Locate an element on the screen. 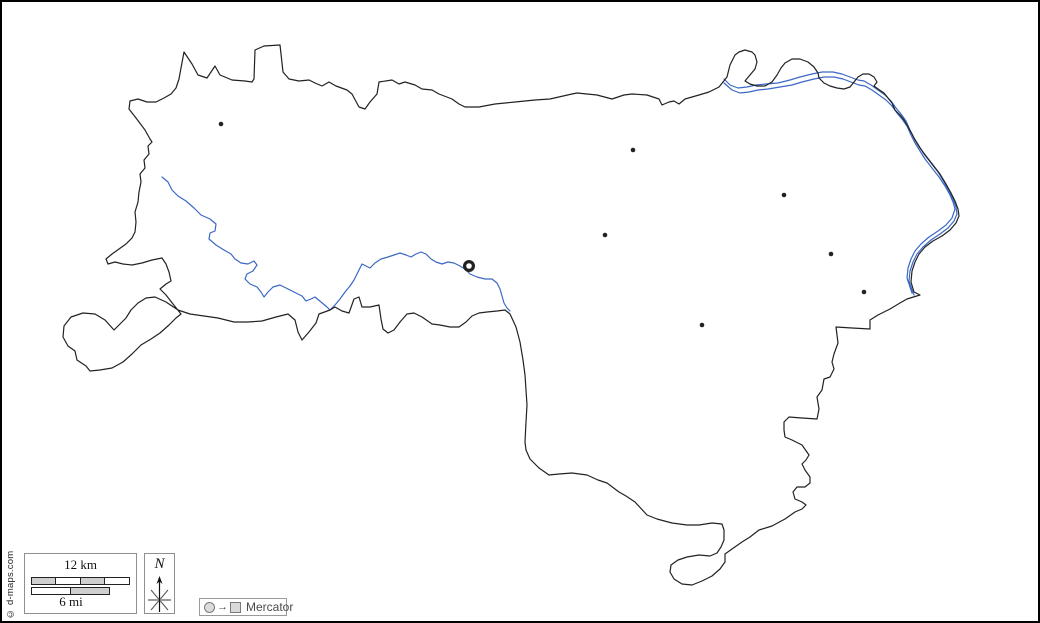  scale-bar-box: 12 km 6 mi is located at coordinates (80, 583).